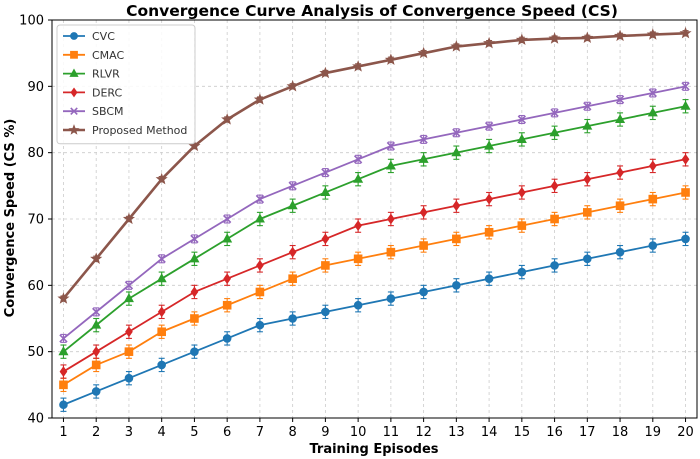 Image resolution: width=700 pixels, height=459 pixels. What do you see at coordinates (325, 432) in the screenshot?
I see `x-tick-label: 9` at bounding box center [325, 432].